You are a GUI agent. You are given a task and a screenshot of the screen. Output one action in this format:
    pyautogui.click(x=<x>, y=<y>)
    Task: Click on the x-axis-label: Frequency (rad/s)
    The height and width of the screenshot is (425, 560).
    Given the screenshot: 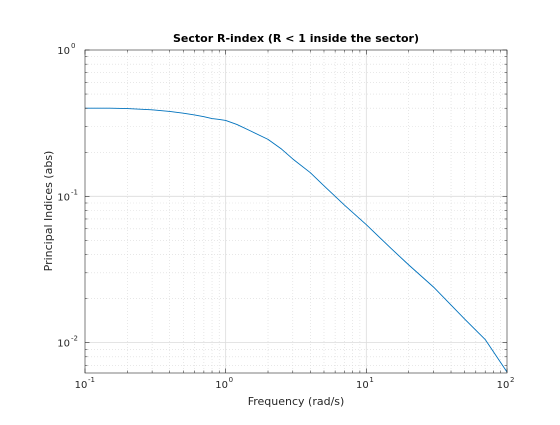 What is the action you would take?
    pyautogui.click(x=296, y=401)
    